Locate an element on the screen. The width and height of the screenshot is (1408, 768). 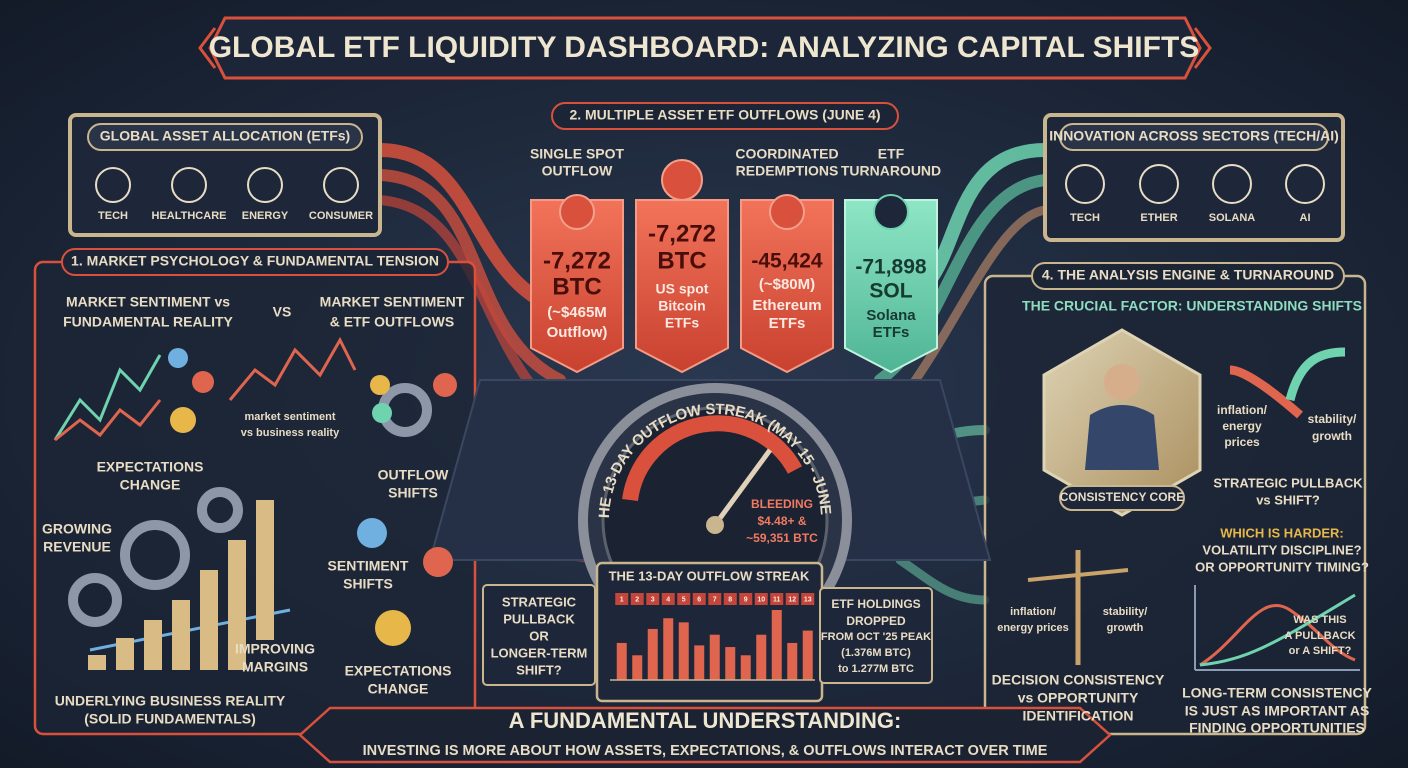
label: vs SHIFT? is located at coordinates (1288, 499).